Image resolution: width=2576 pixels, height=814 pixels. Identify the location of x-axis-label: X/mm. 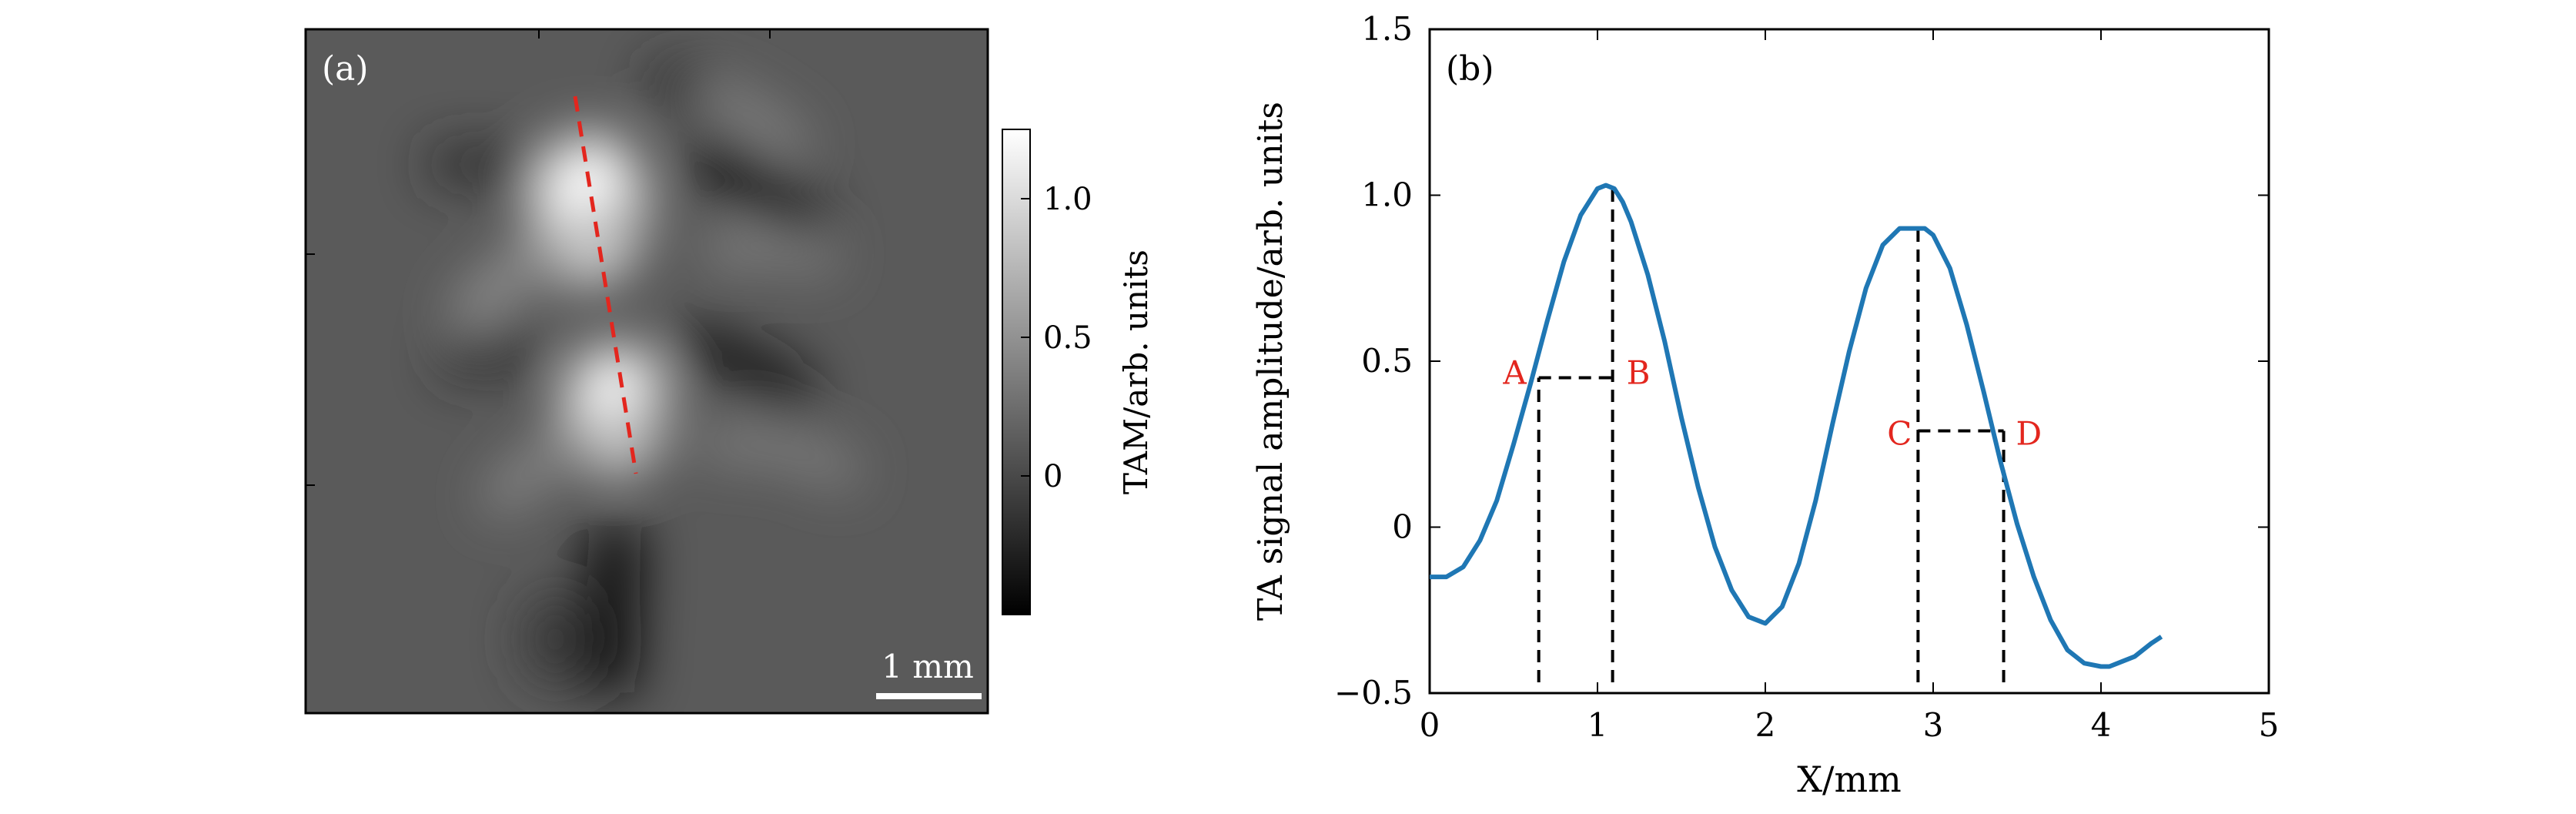
(1849, 779).